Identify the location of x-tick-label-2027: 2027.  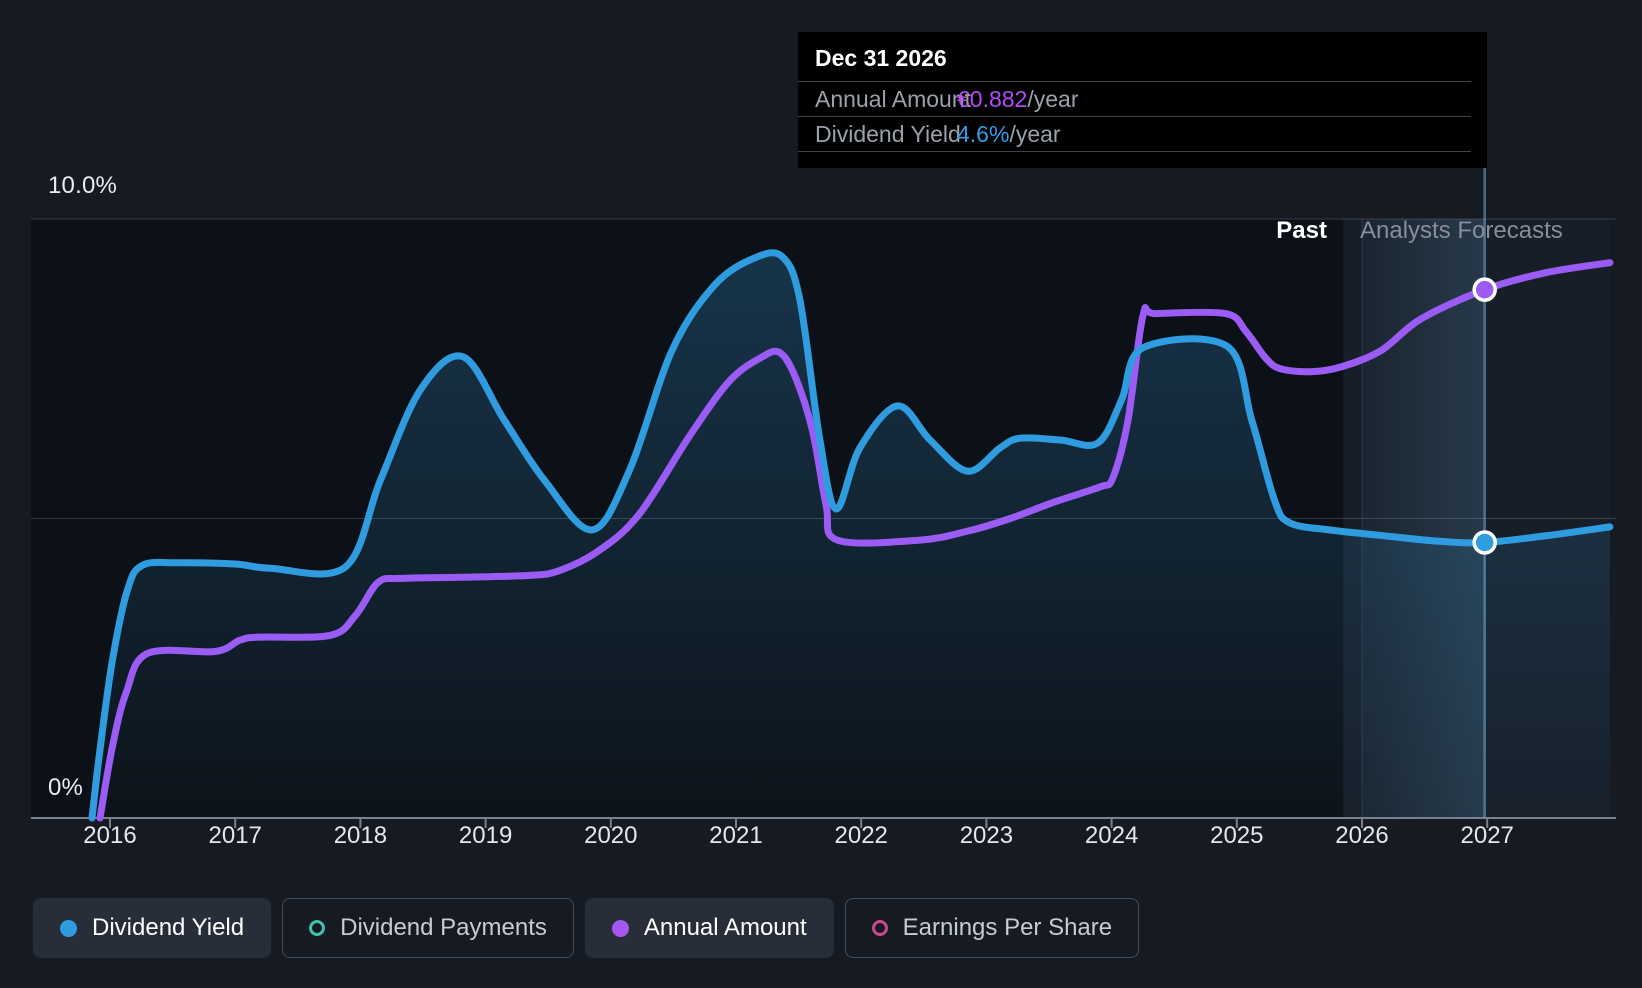
(1487, 835).